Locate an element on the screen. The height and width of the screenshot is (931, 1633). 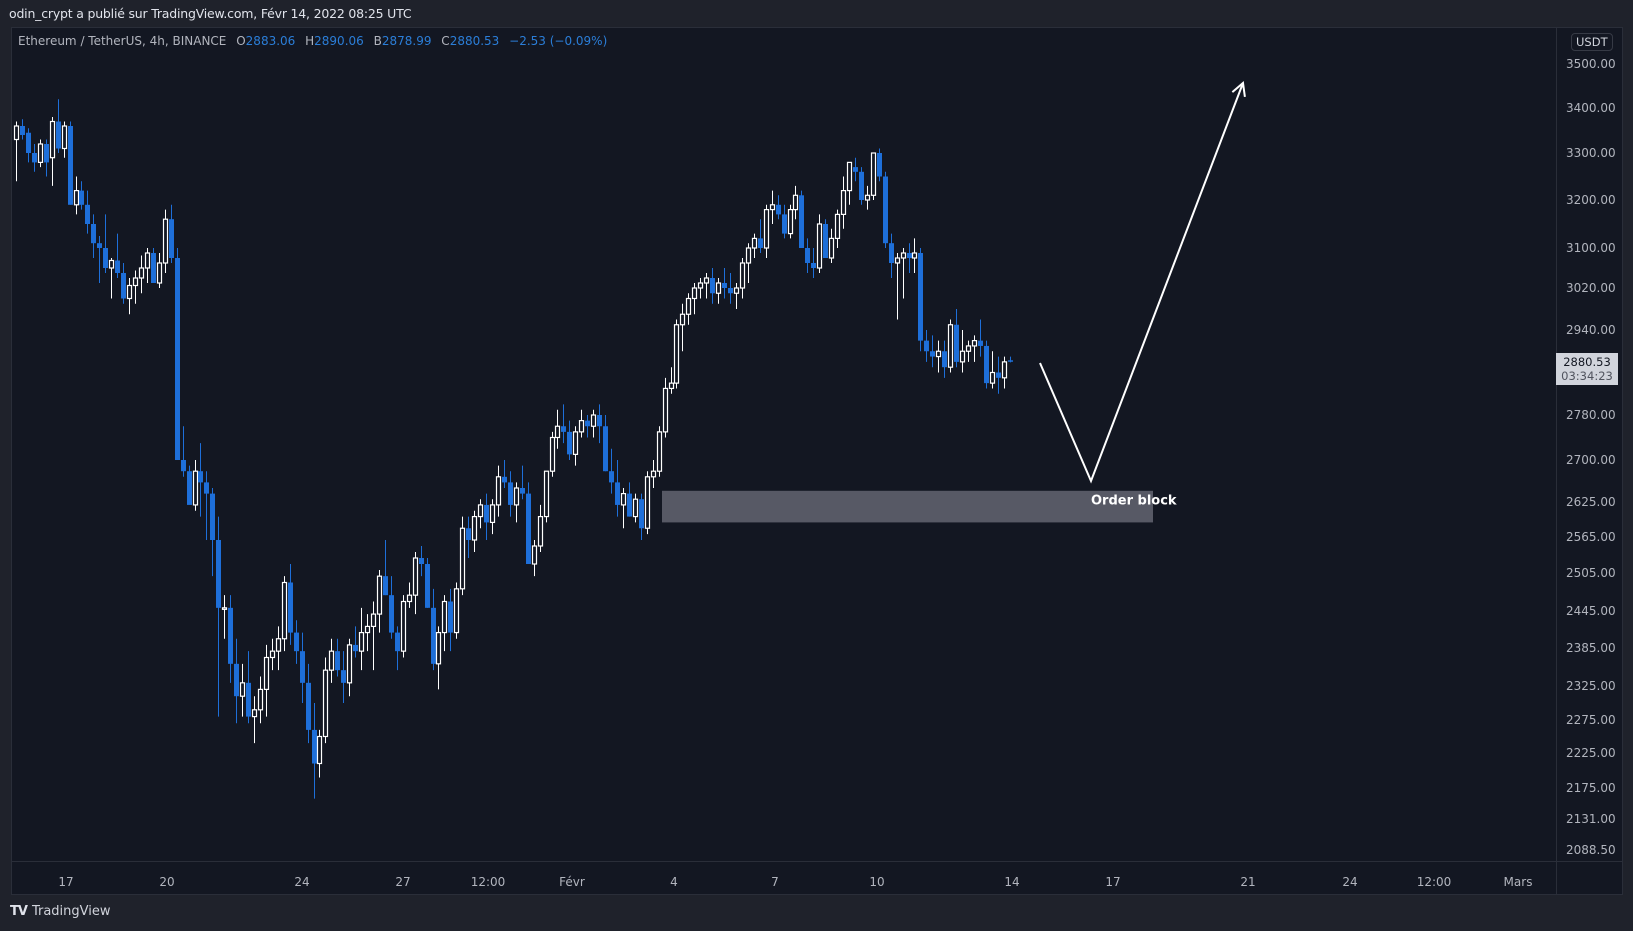
time-axis is located at coordinates (817, 878).